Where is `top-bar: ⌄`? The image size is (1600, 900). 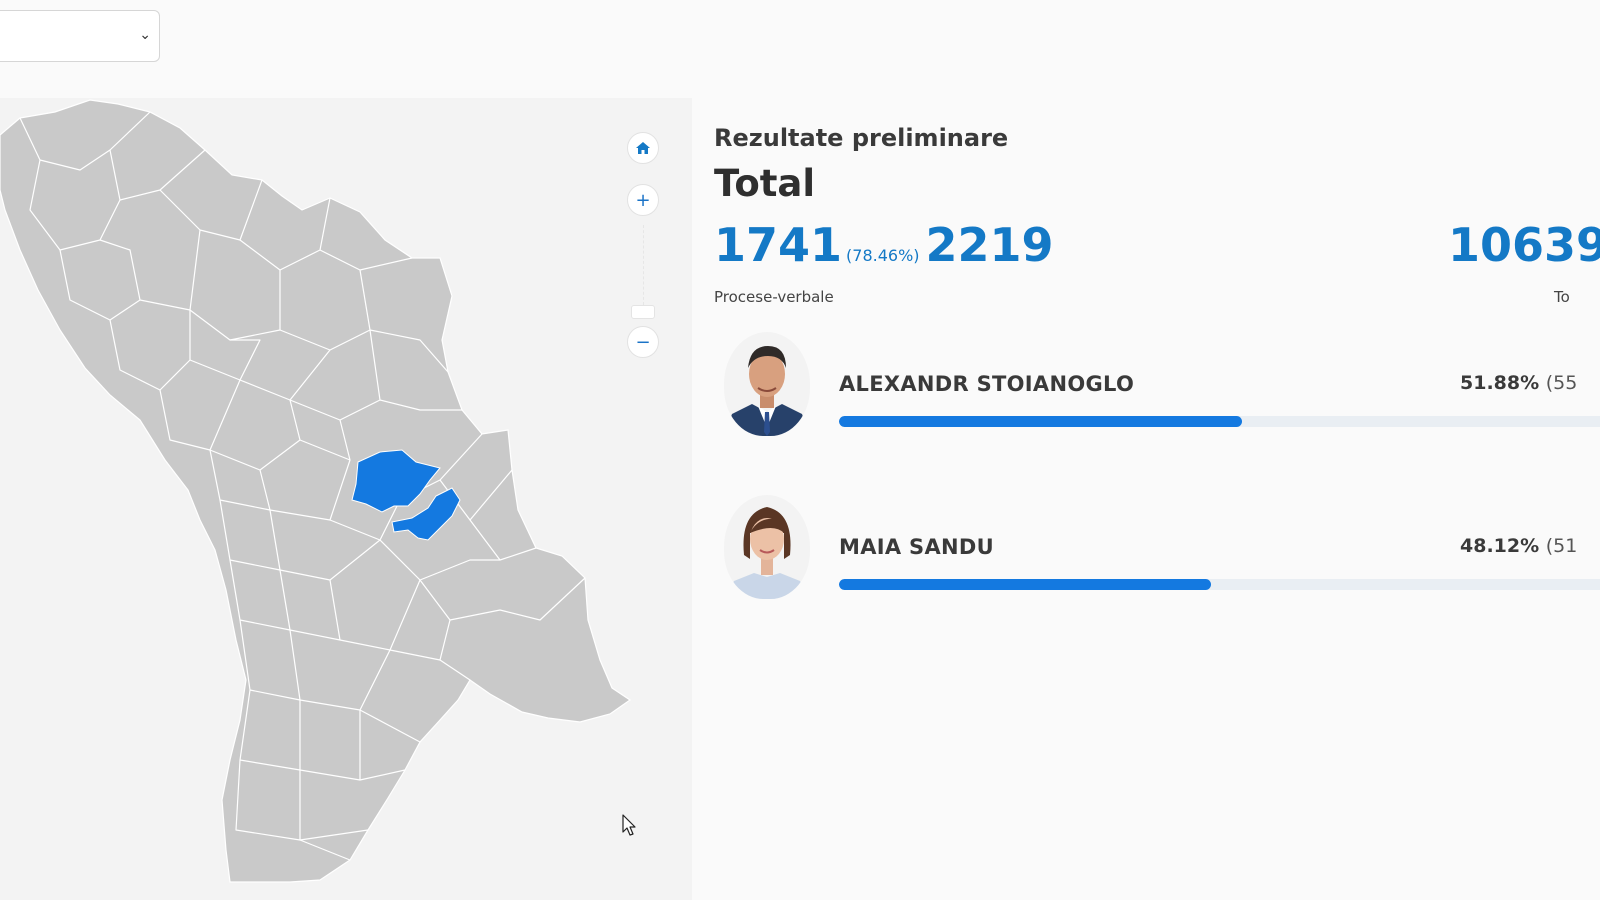 top-bar: ⌄ is located at coordinates (800, 40).